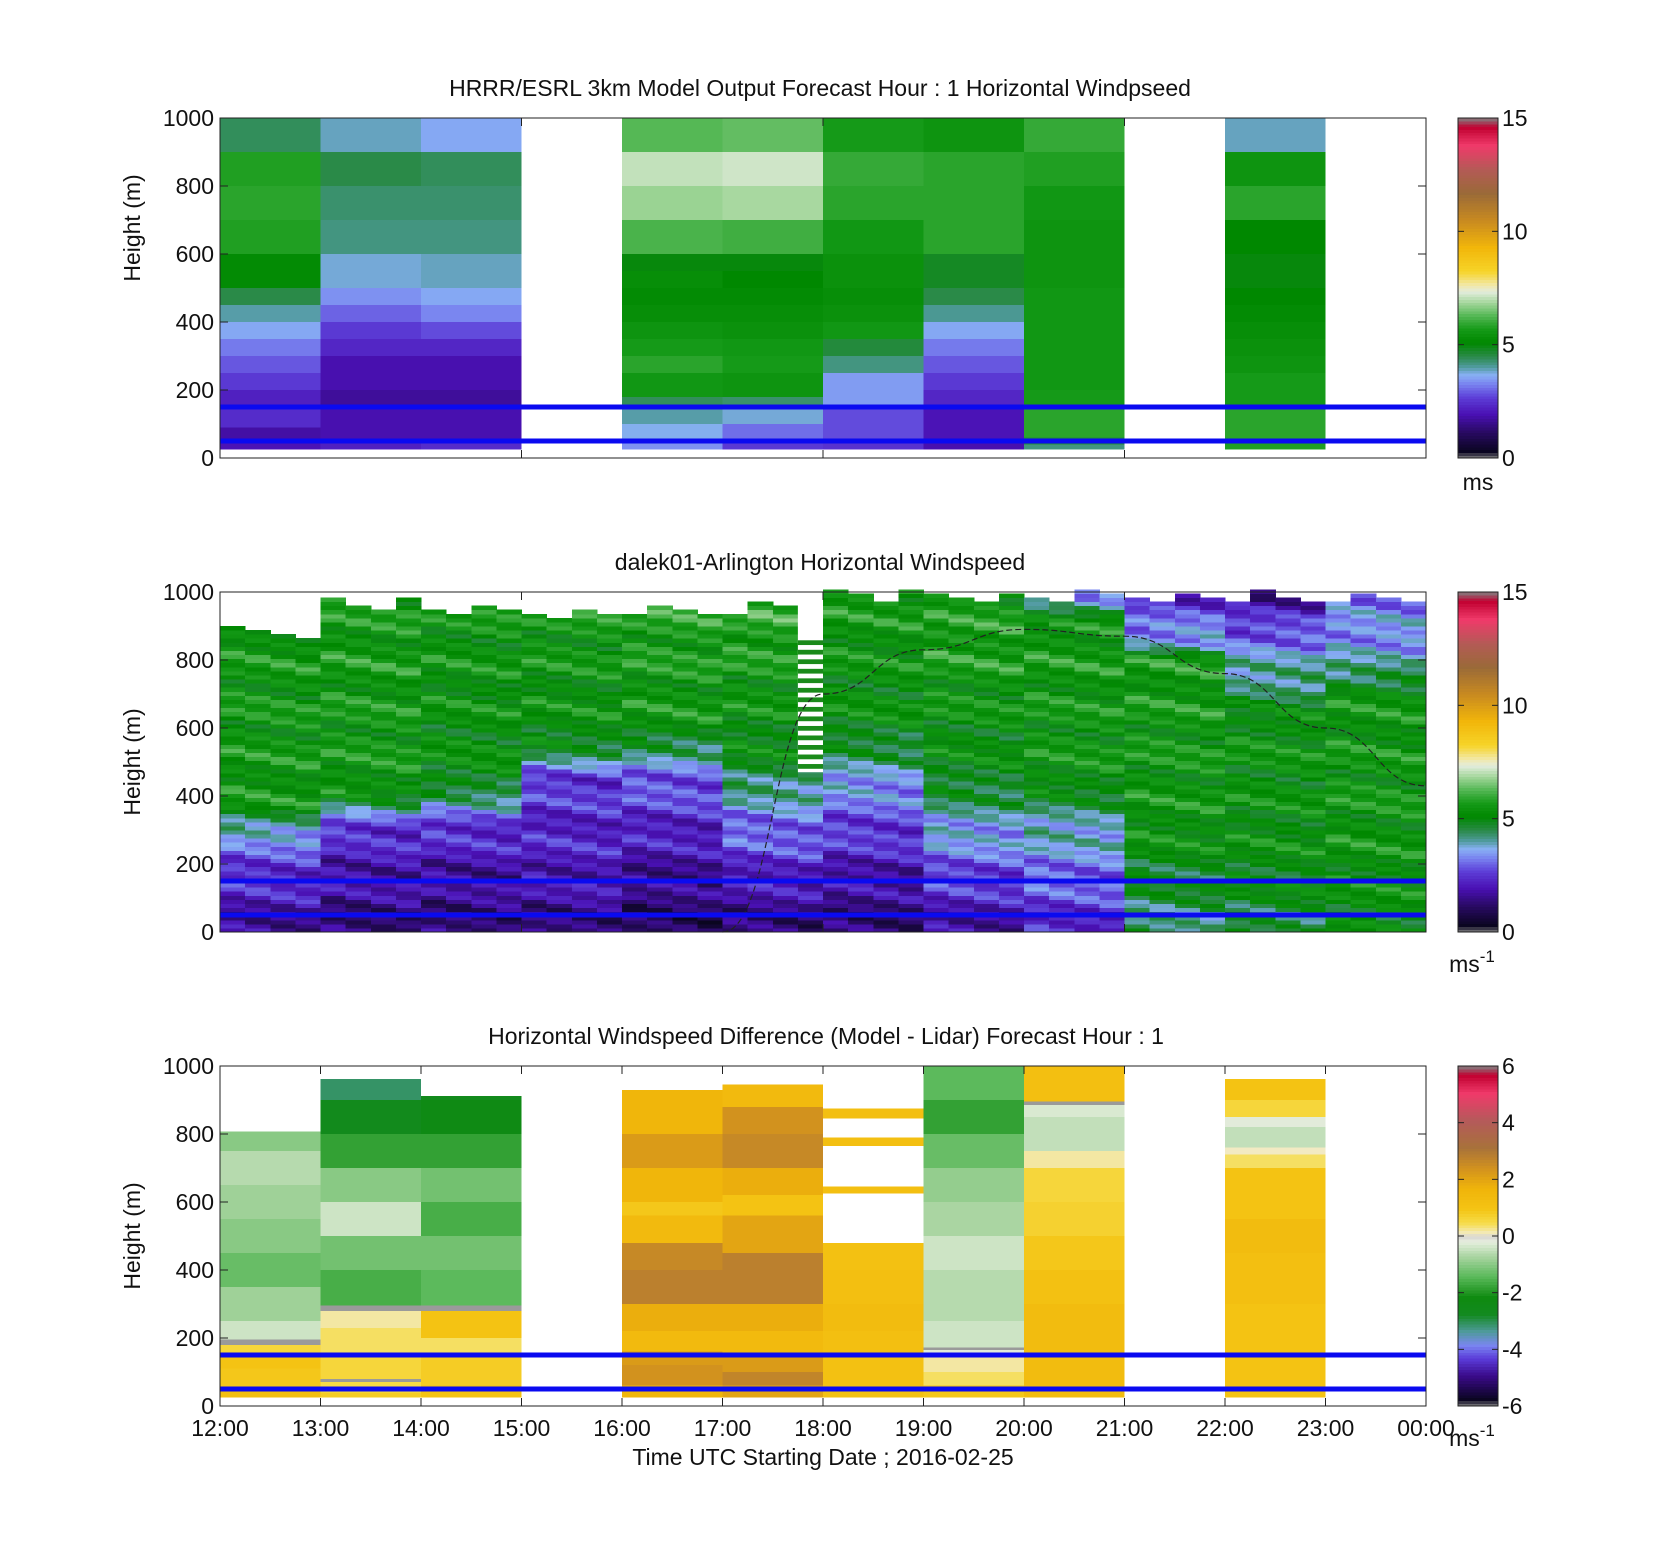 Image resolution: width=1680 pixels, height=1561 pixels. Describe the element at coordinates (195, 660) in the screenshot. I see `y-tick-label: 800` at that location.